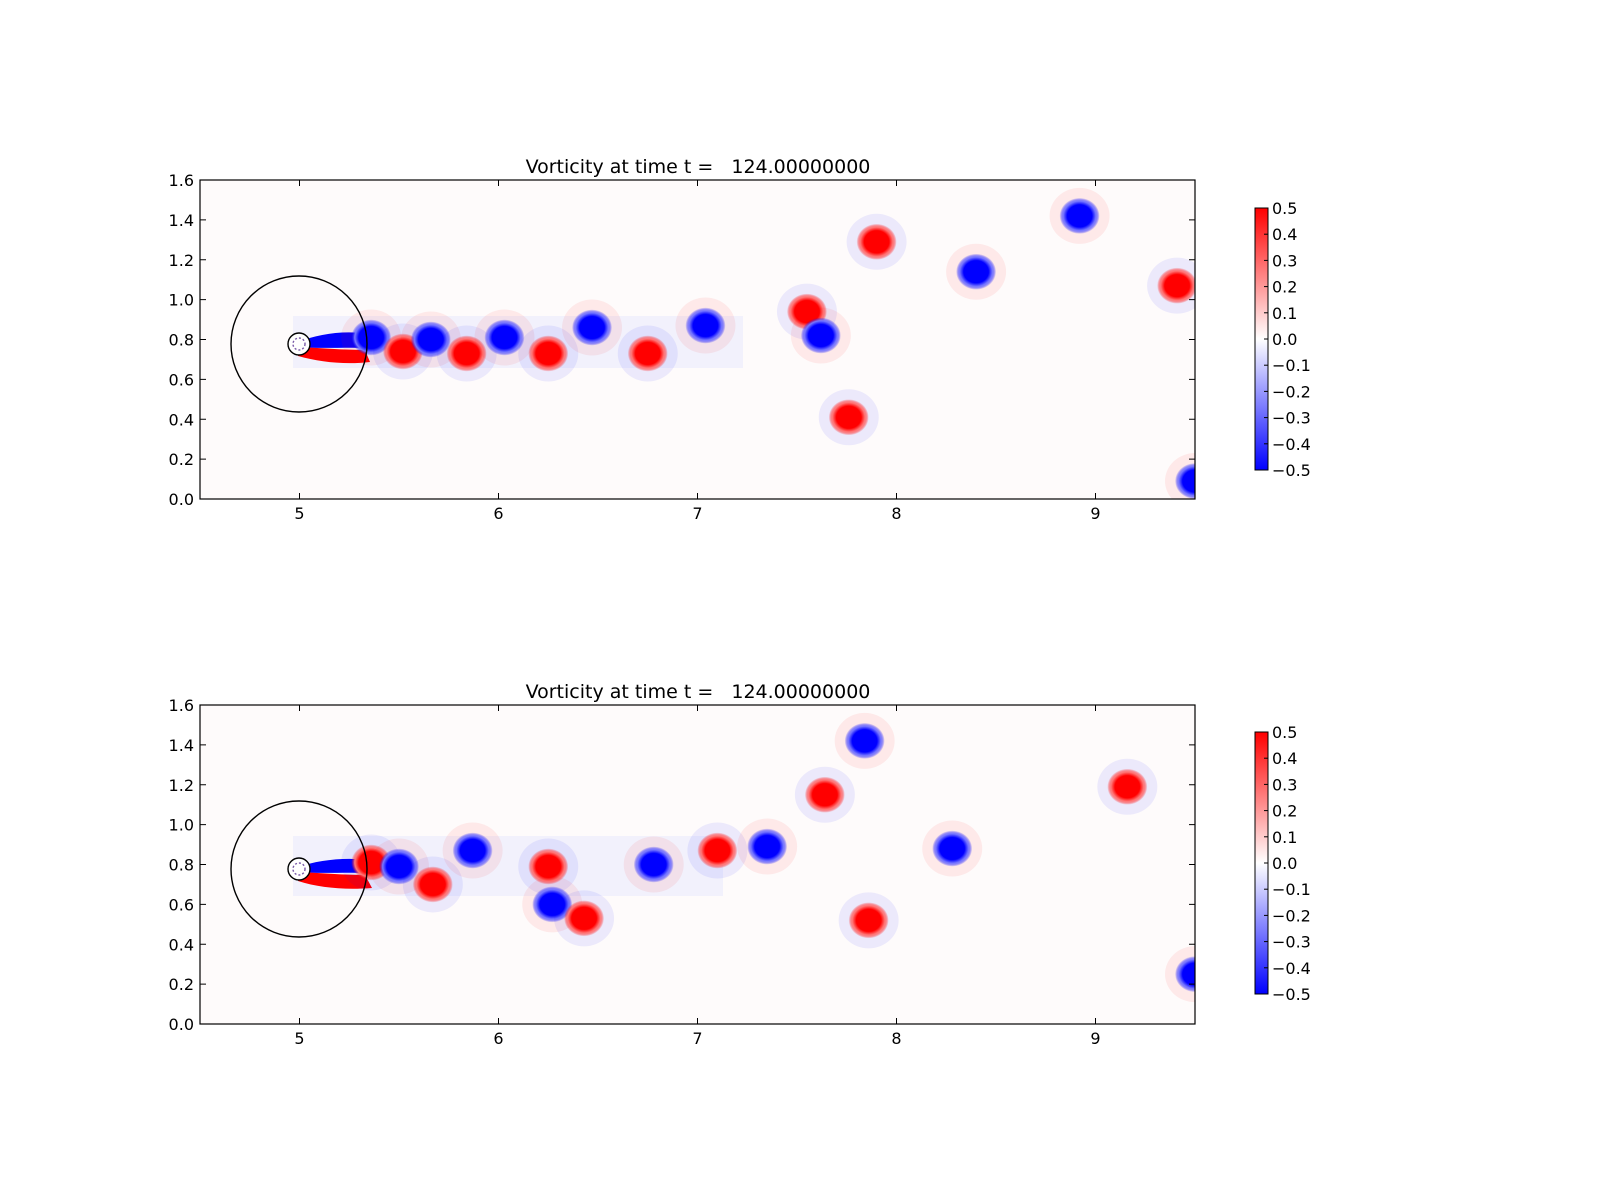 The height and width of the screenshot is (1200, 1600). Describe the element at coordinates (181, 379) in the screenshot. I see `y-tick-label: 0.6` at that location.